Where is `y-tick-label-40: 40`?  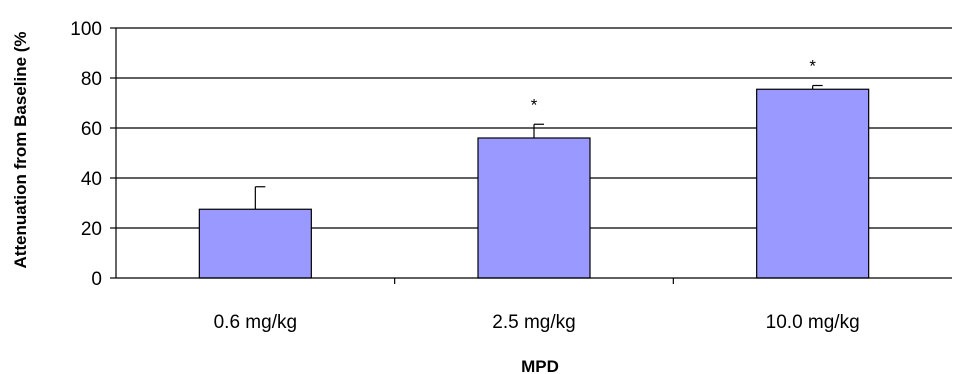 y-tick-label-40: 40 is located at coordinates (91, 179).